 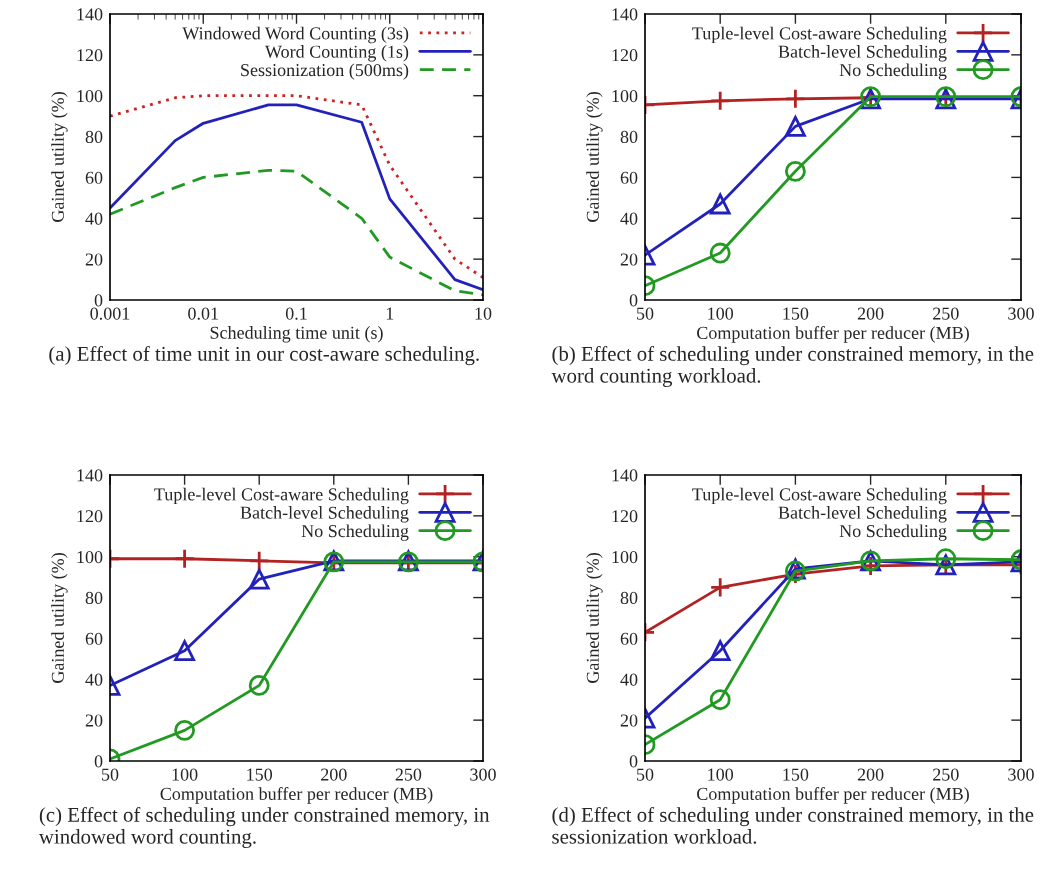 What do you see at coordinates (483, 313) in the screenshot?
I see `x-tick-label: 10` at bounding box center [483, 313].